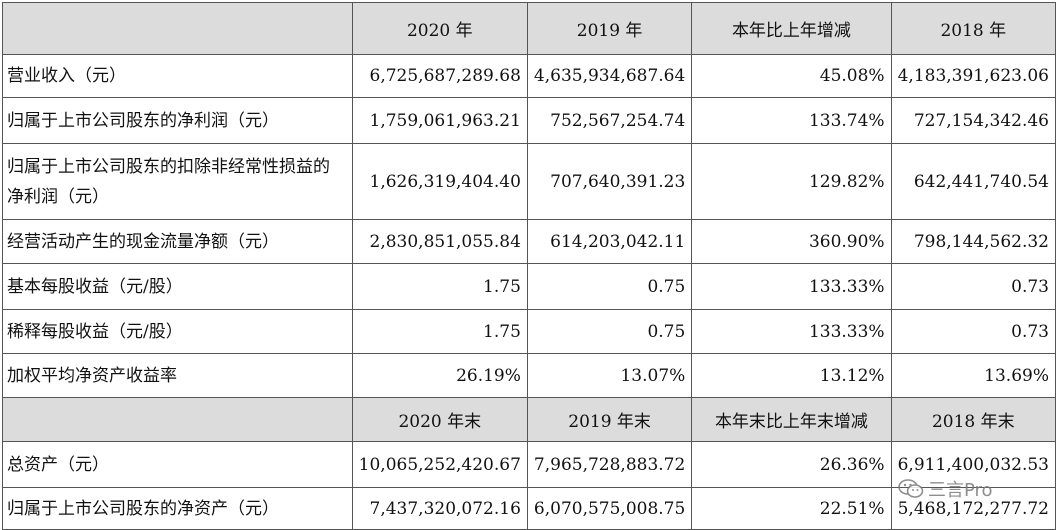 Image resolution: width=1056 pixels, height=530 pixels. What do you see at coordinates (439, 28) in the screenshot?
I see `header-2020: 2020 年` at bounding box center [439, 28].